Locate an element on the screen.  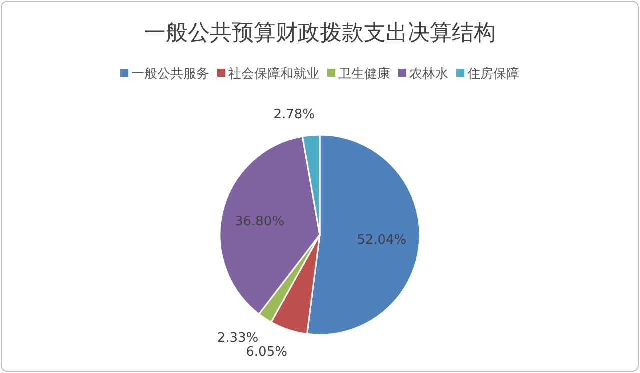
legend-label: 一般公共服务 is located at coordinates (171, 74).